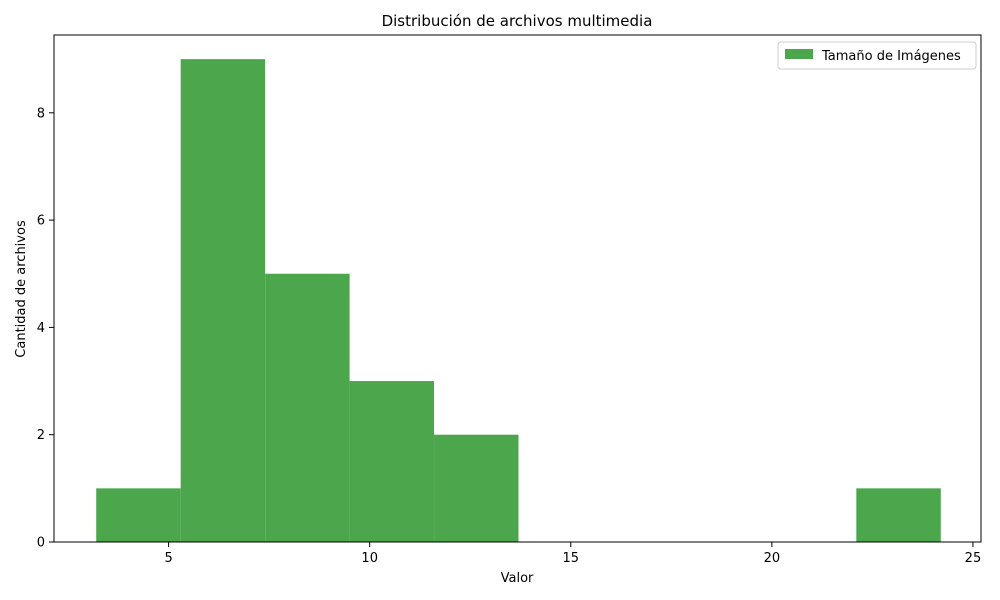  What do you see at coordinates (973, 558) in the screenshot?
I see `x-tick-label: 25` at bounding box center [973, 558].